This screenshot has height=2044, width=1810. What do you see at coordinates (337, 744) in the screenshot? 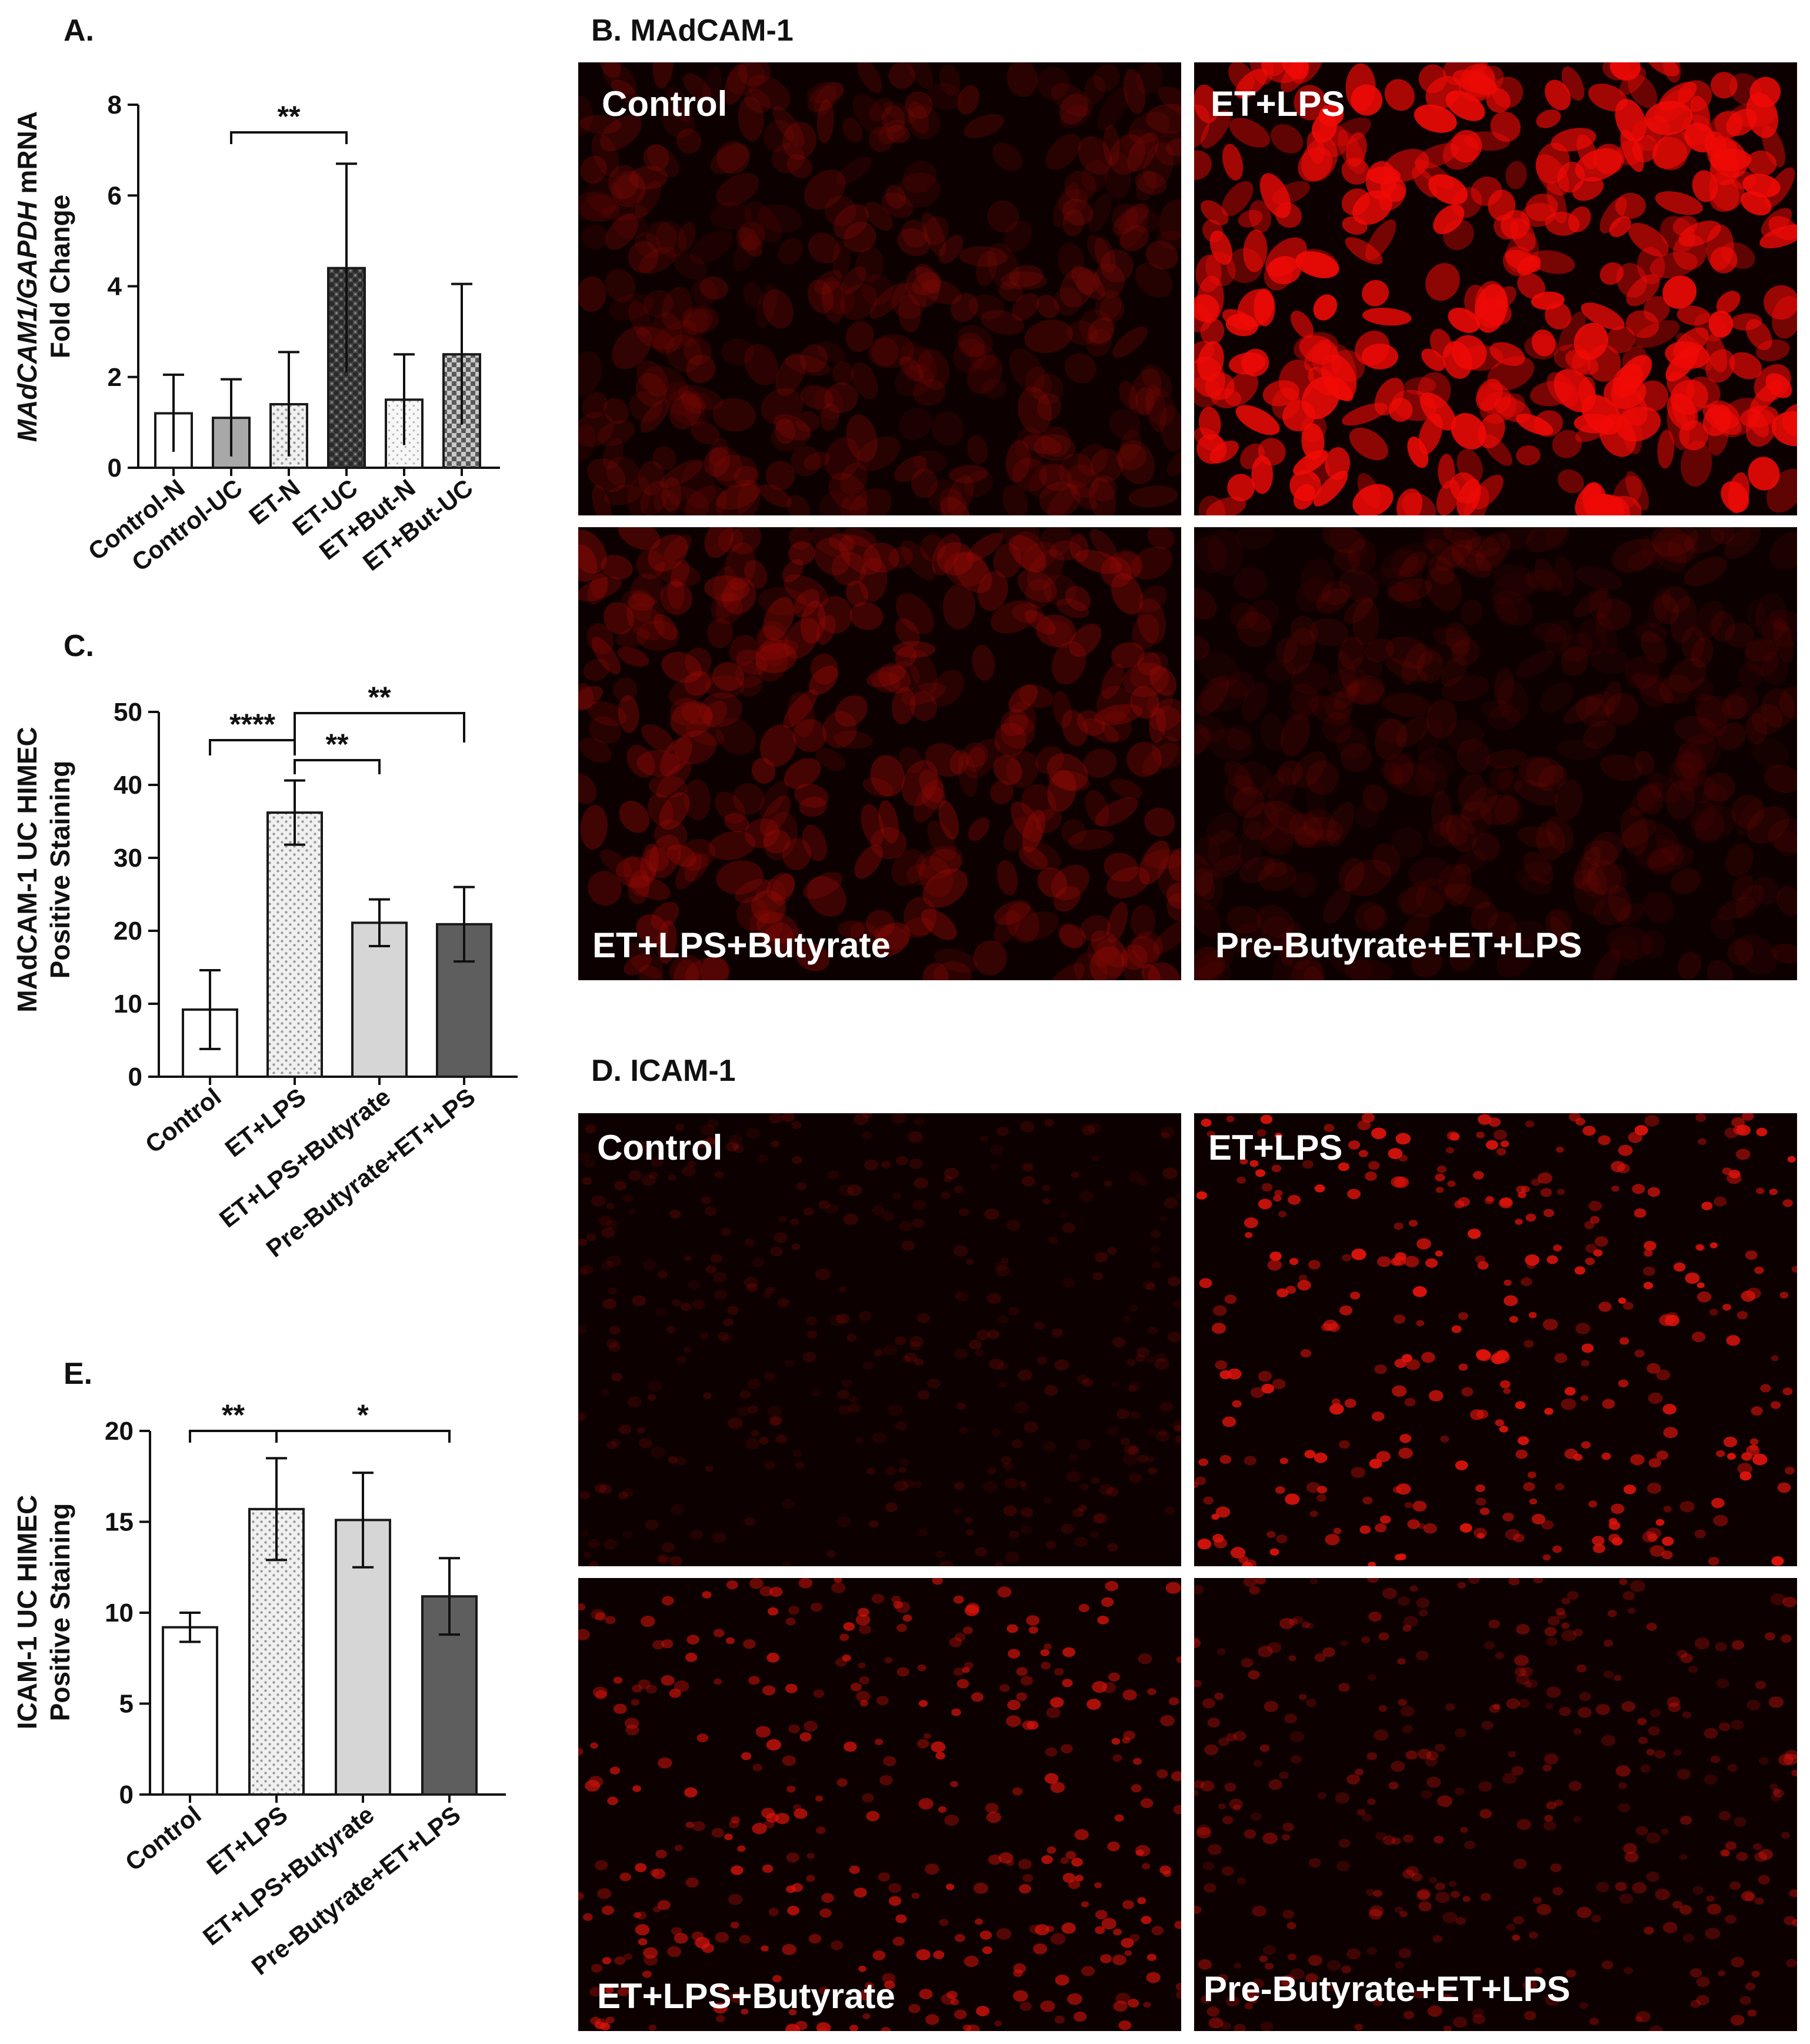
I see `significance-label: **` at bounding box center [337, 744].